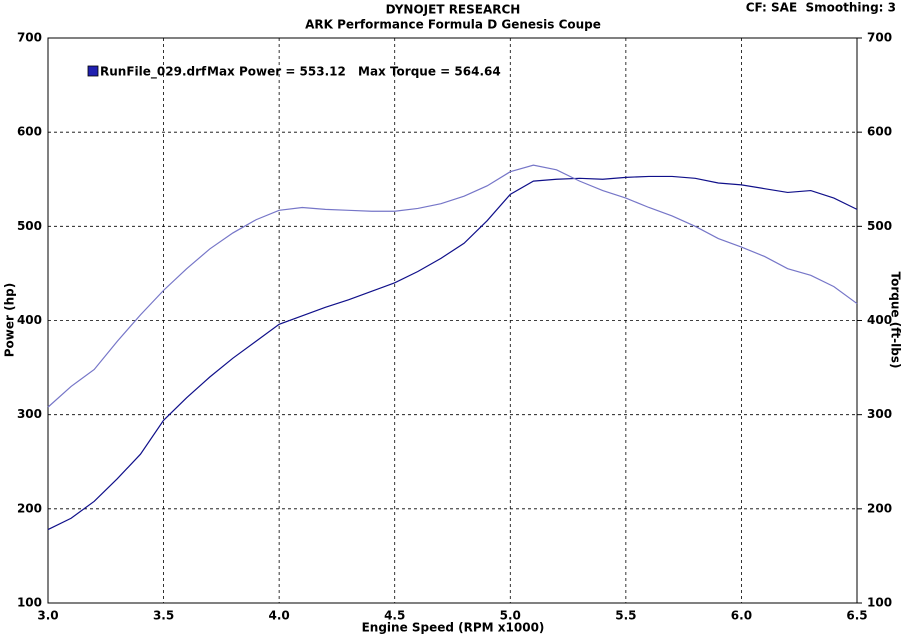  What do you see at coordinates (429, 72) in the screenshot?
I see `legend-max-torque: Max Torque = 564.64` at bounding box center [429, 72].